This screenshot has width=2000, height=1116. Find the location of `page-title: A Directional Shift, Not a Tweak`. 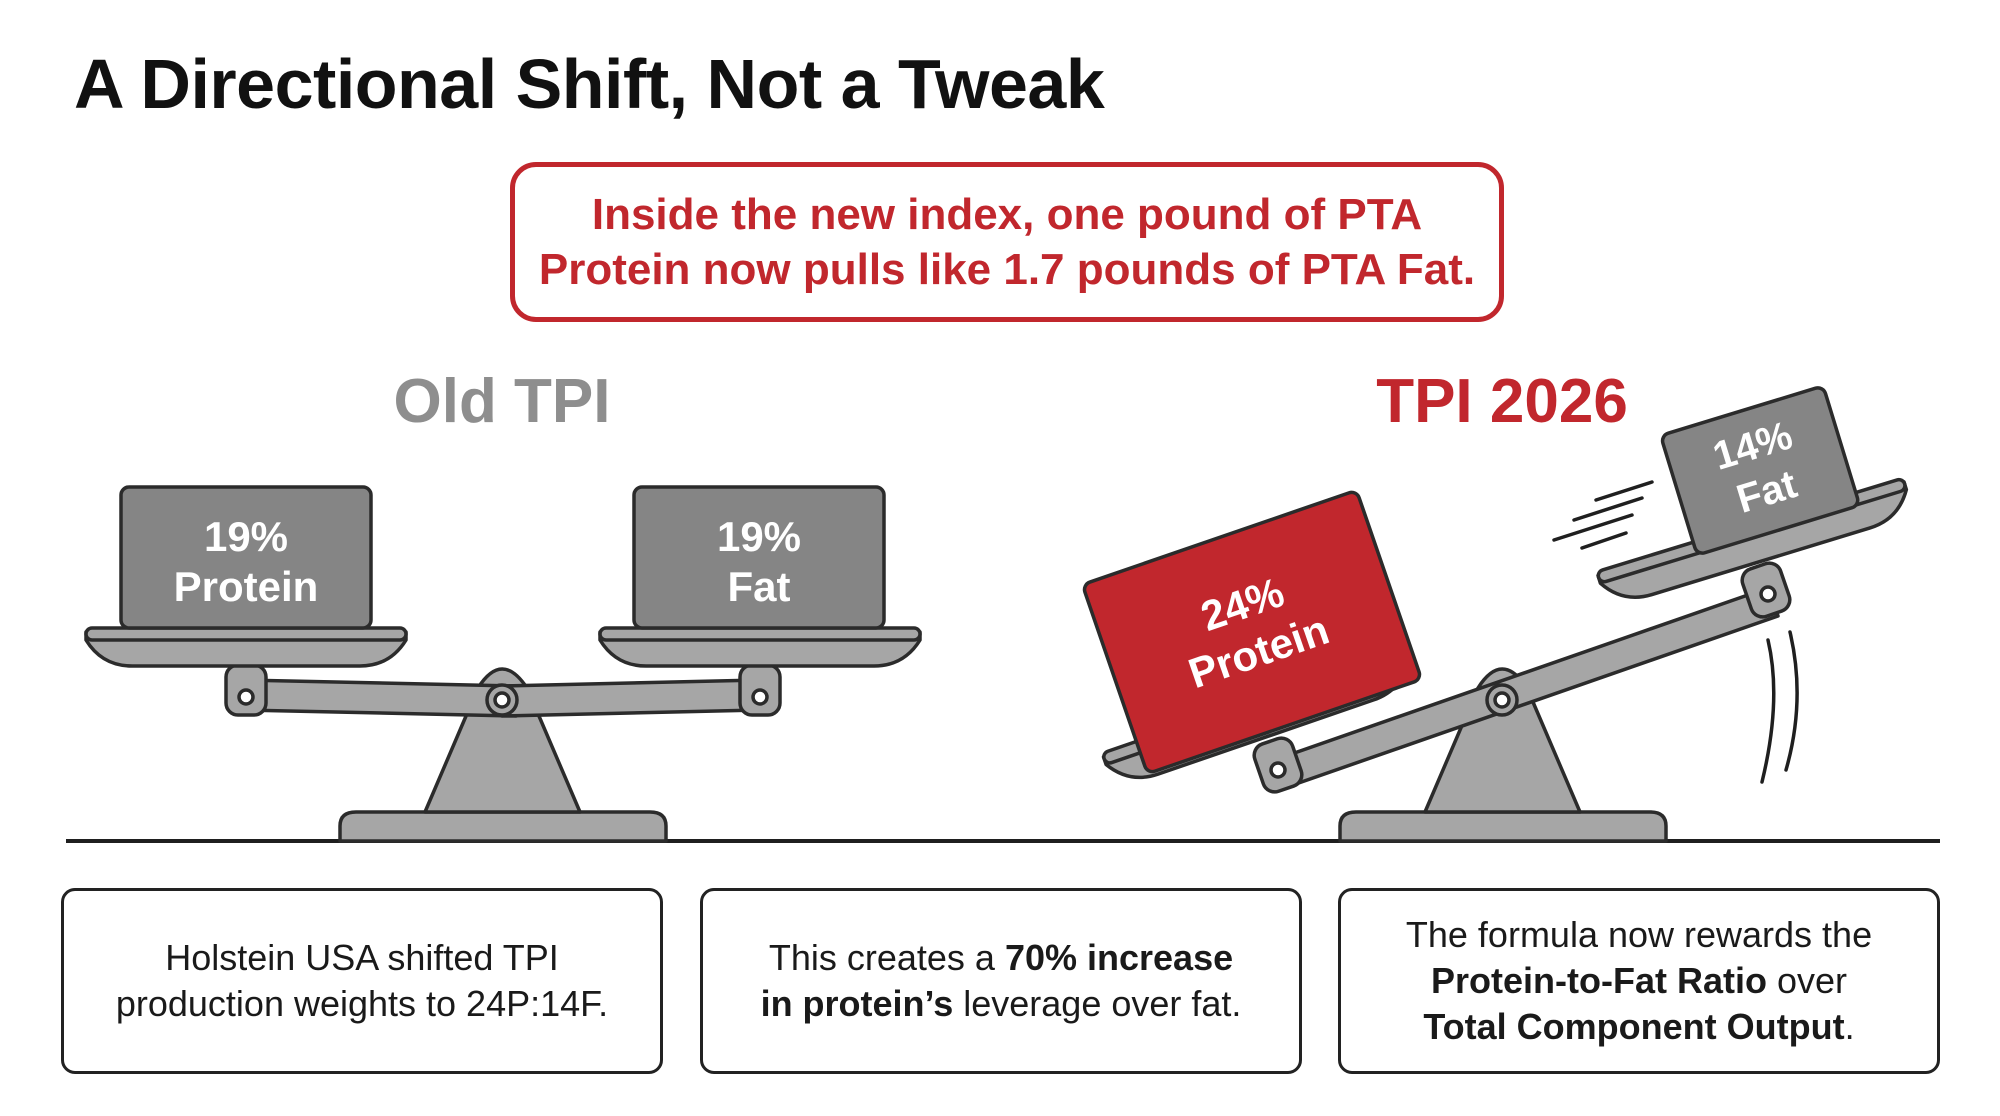

page-title: A Directional Shift, Not a Tweak is located at coordinates (589, 84).